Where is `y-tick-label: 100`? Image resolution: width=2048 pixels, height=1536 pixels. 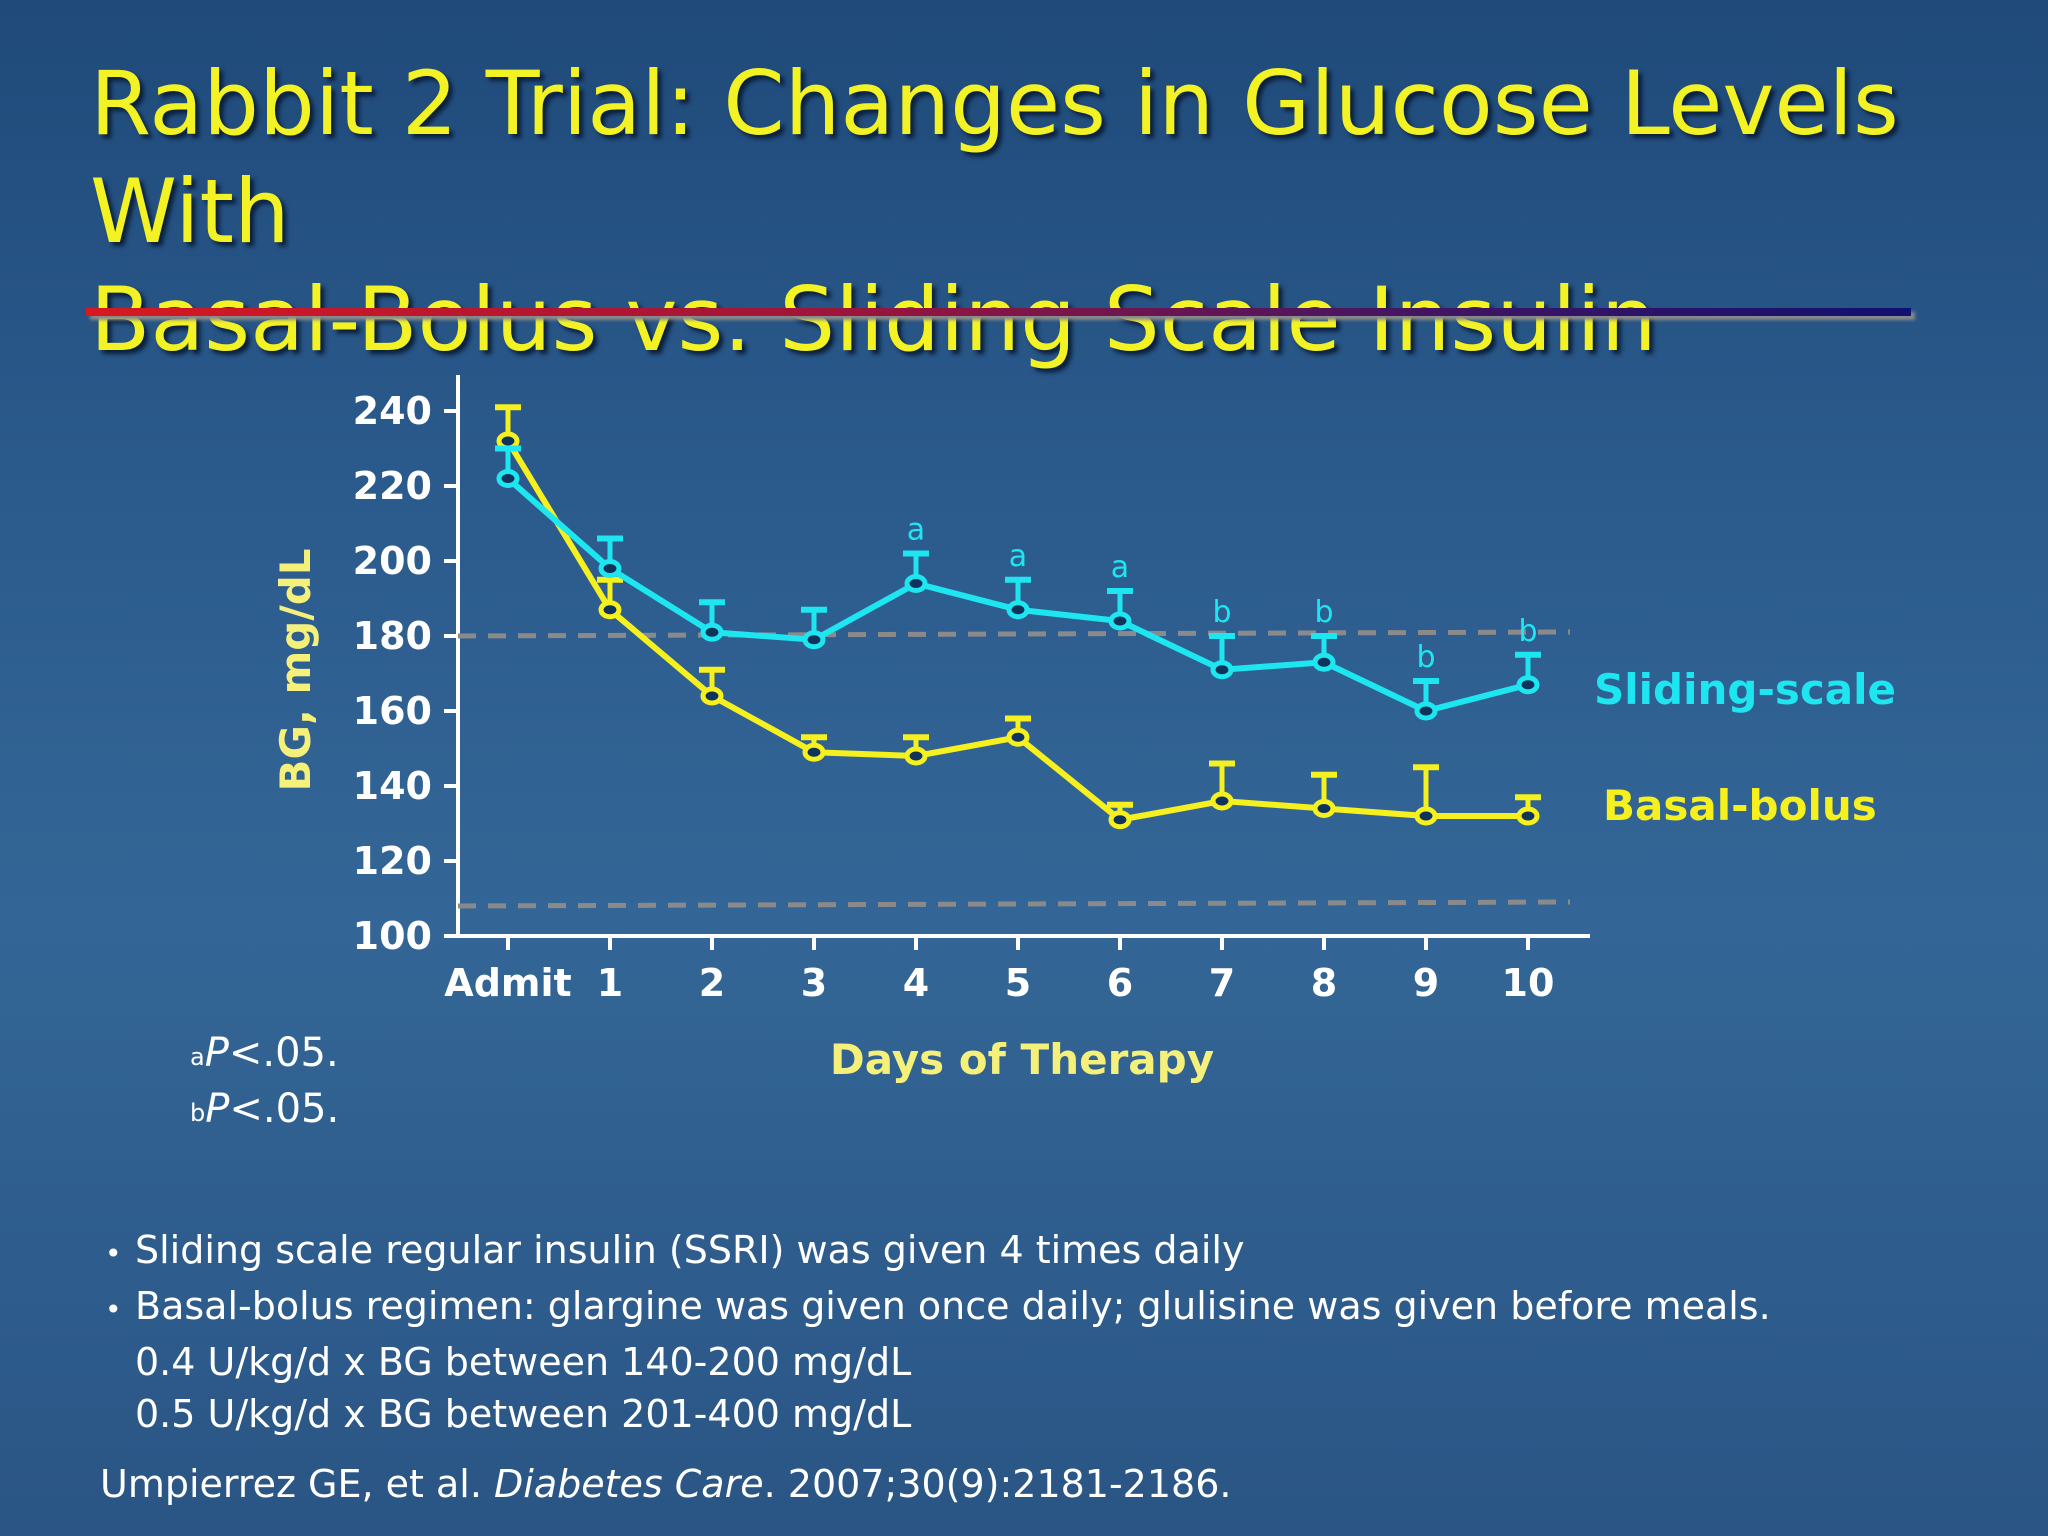
y-tick-label: 100 is located at coordinates (392, 936).